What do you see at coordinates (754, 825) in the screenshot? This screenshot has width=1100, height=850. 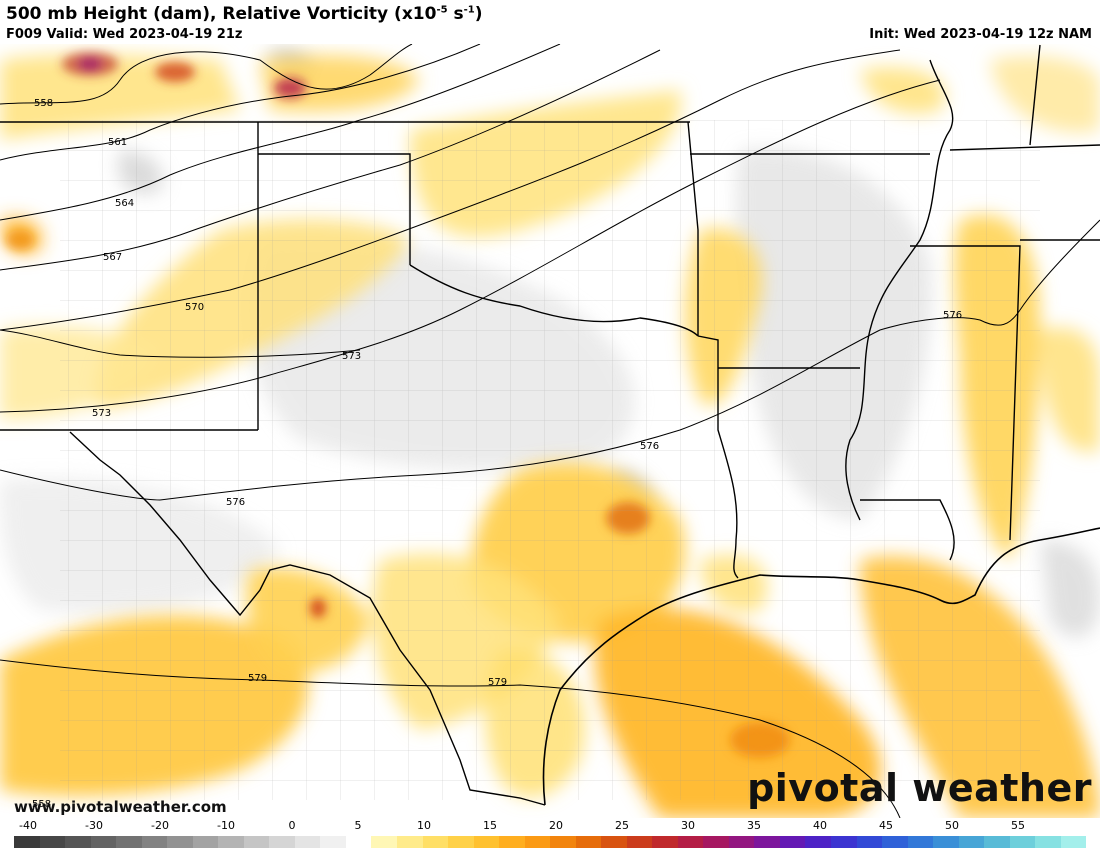 I see `colorbar-tick: 35` at bounding box center [754, 825].